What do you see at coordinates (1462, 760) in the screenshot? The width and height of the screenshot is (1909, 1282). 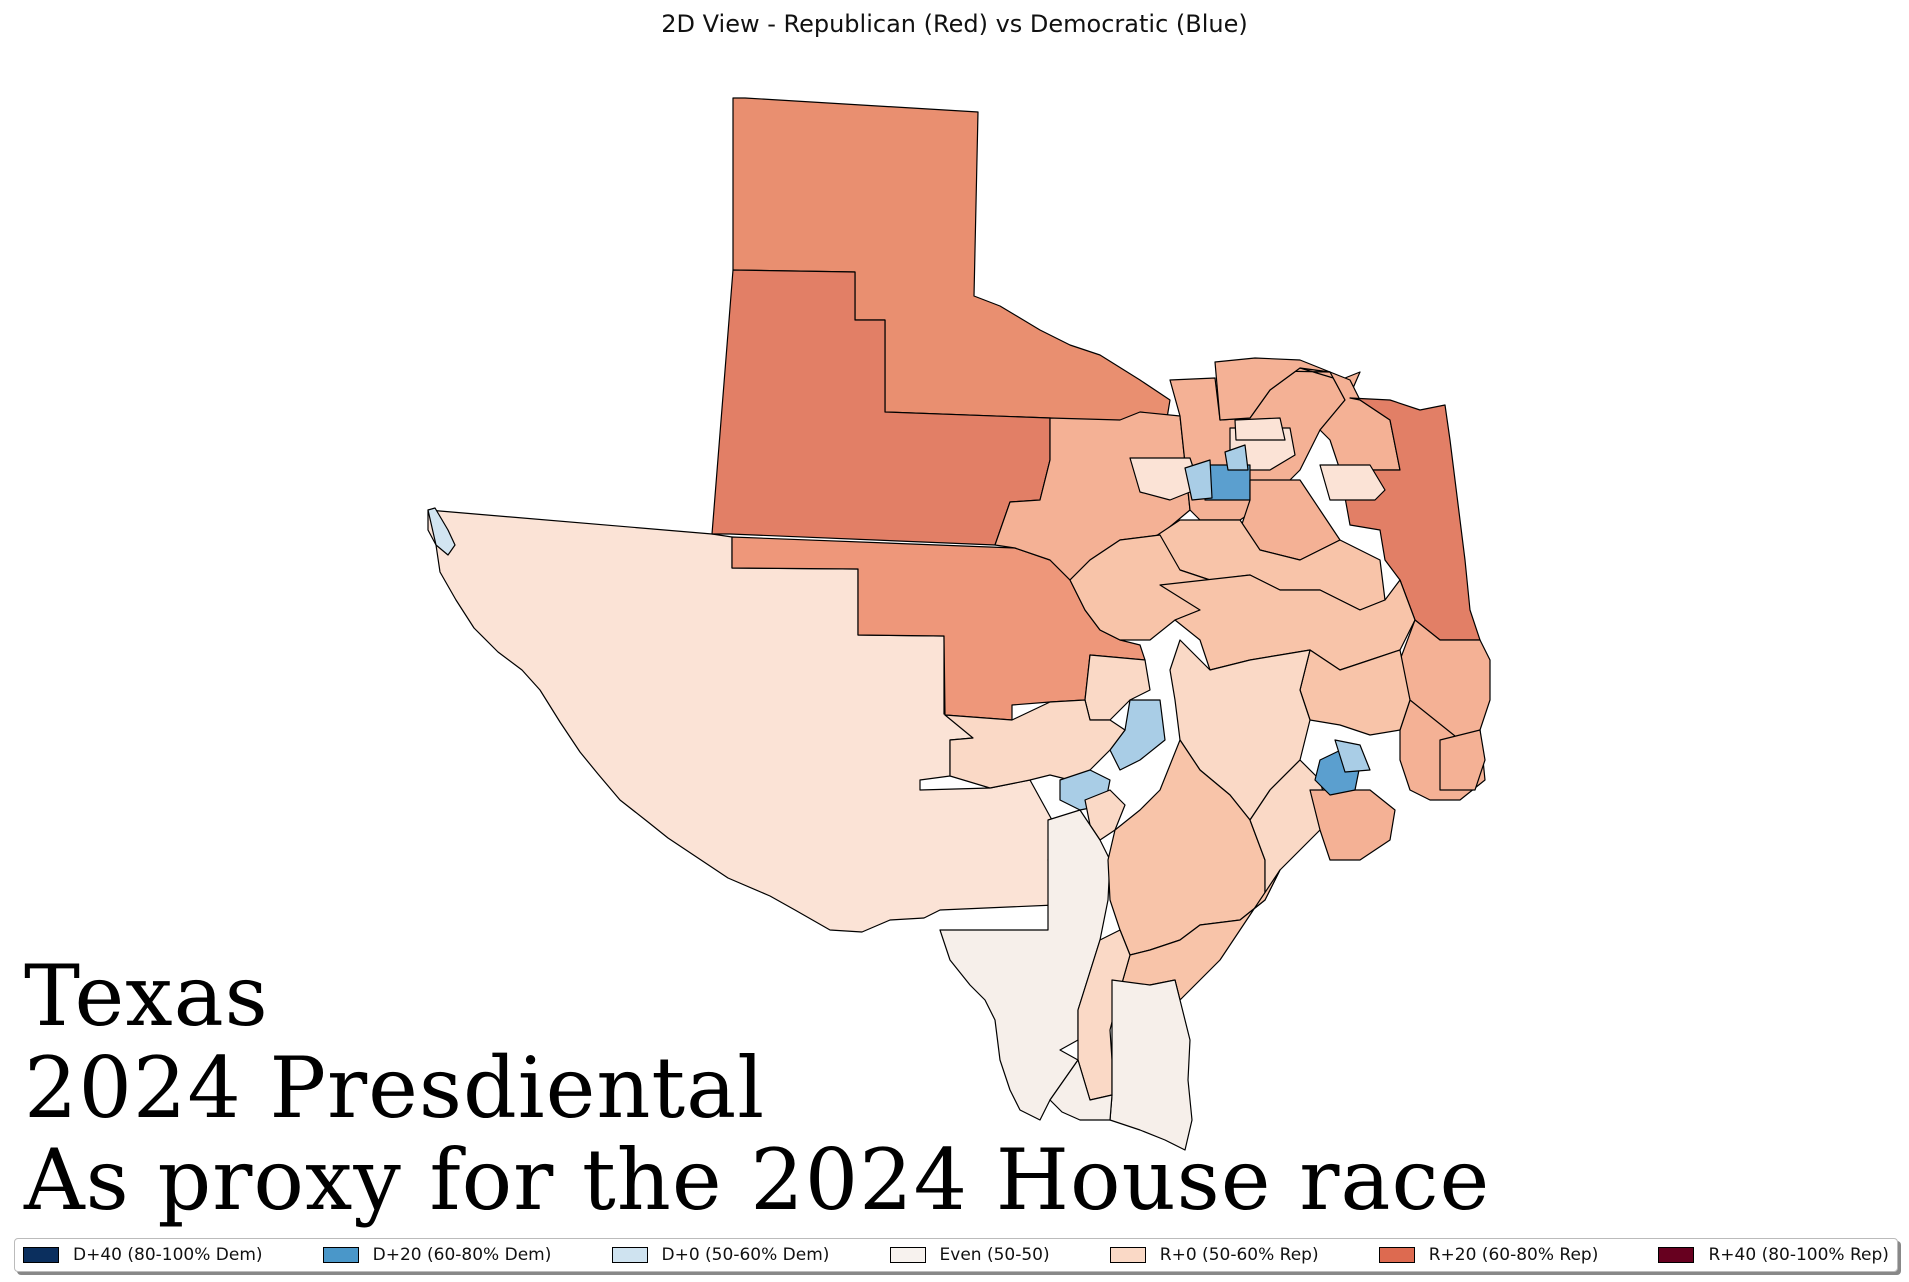 I see `district-beaumont` at bounding box center [1462, 760].